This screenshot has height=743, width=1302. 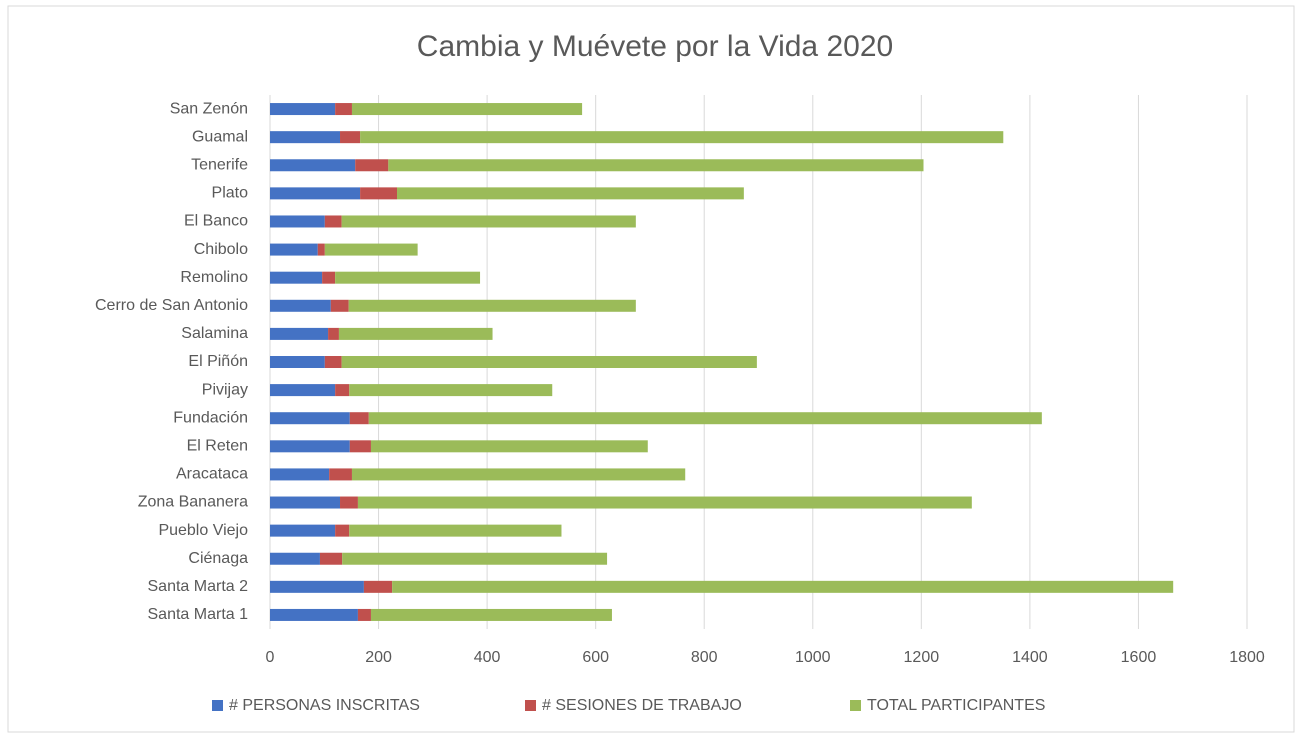 What do you see at coordinates (220, 136) in the screenshot?
I see `y-tick-label: Guamal` at bounding box center [220, 136].